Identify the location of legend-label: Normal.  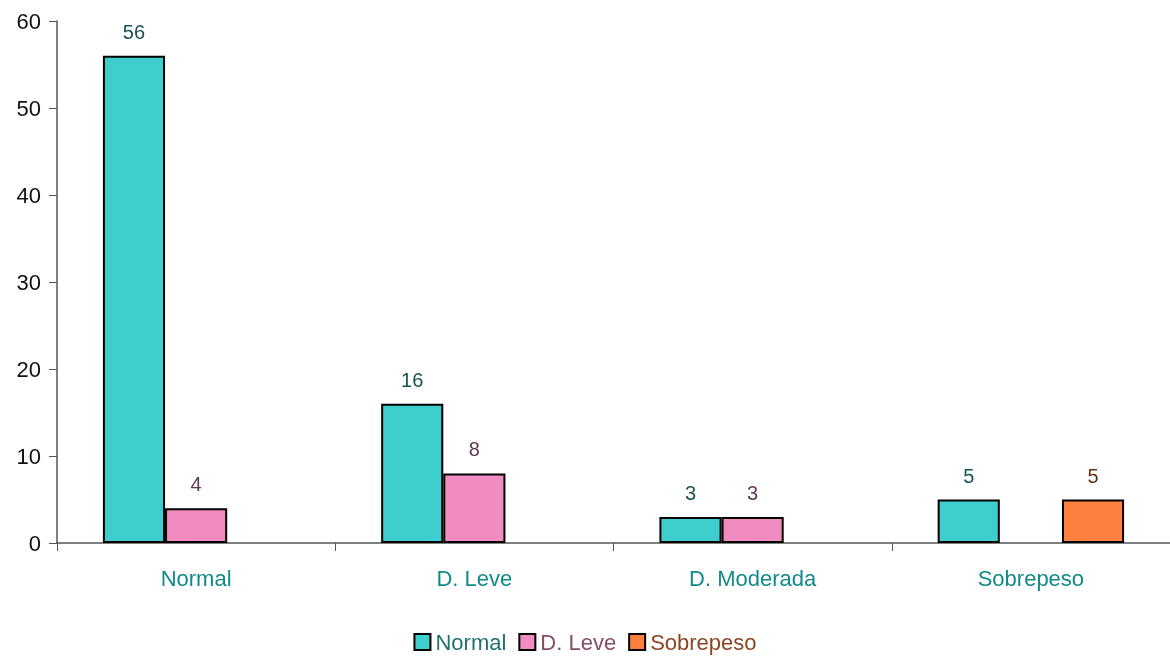
(471, 642).